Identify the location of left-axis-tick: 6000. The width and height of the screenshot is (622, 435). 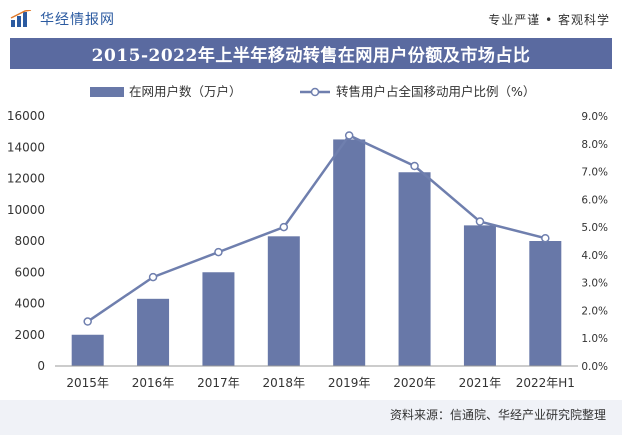
(29, 272).